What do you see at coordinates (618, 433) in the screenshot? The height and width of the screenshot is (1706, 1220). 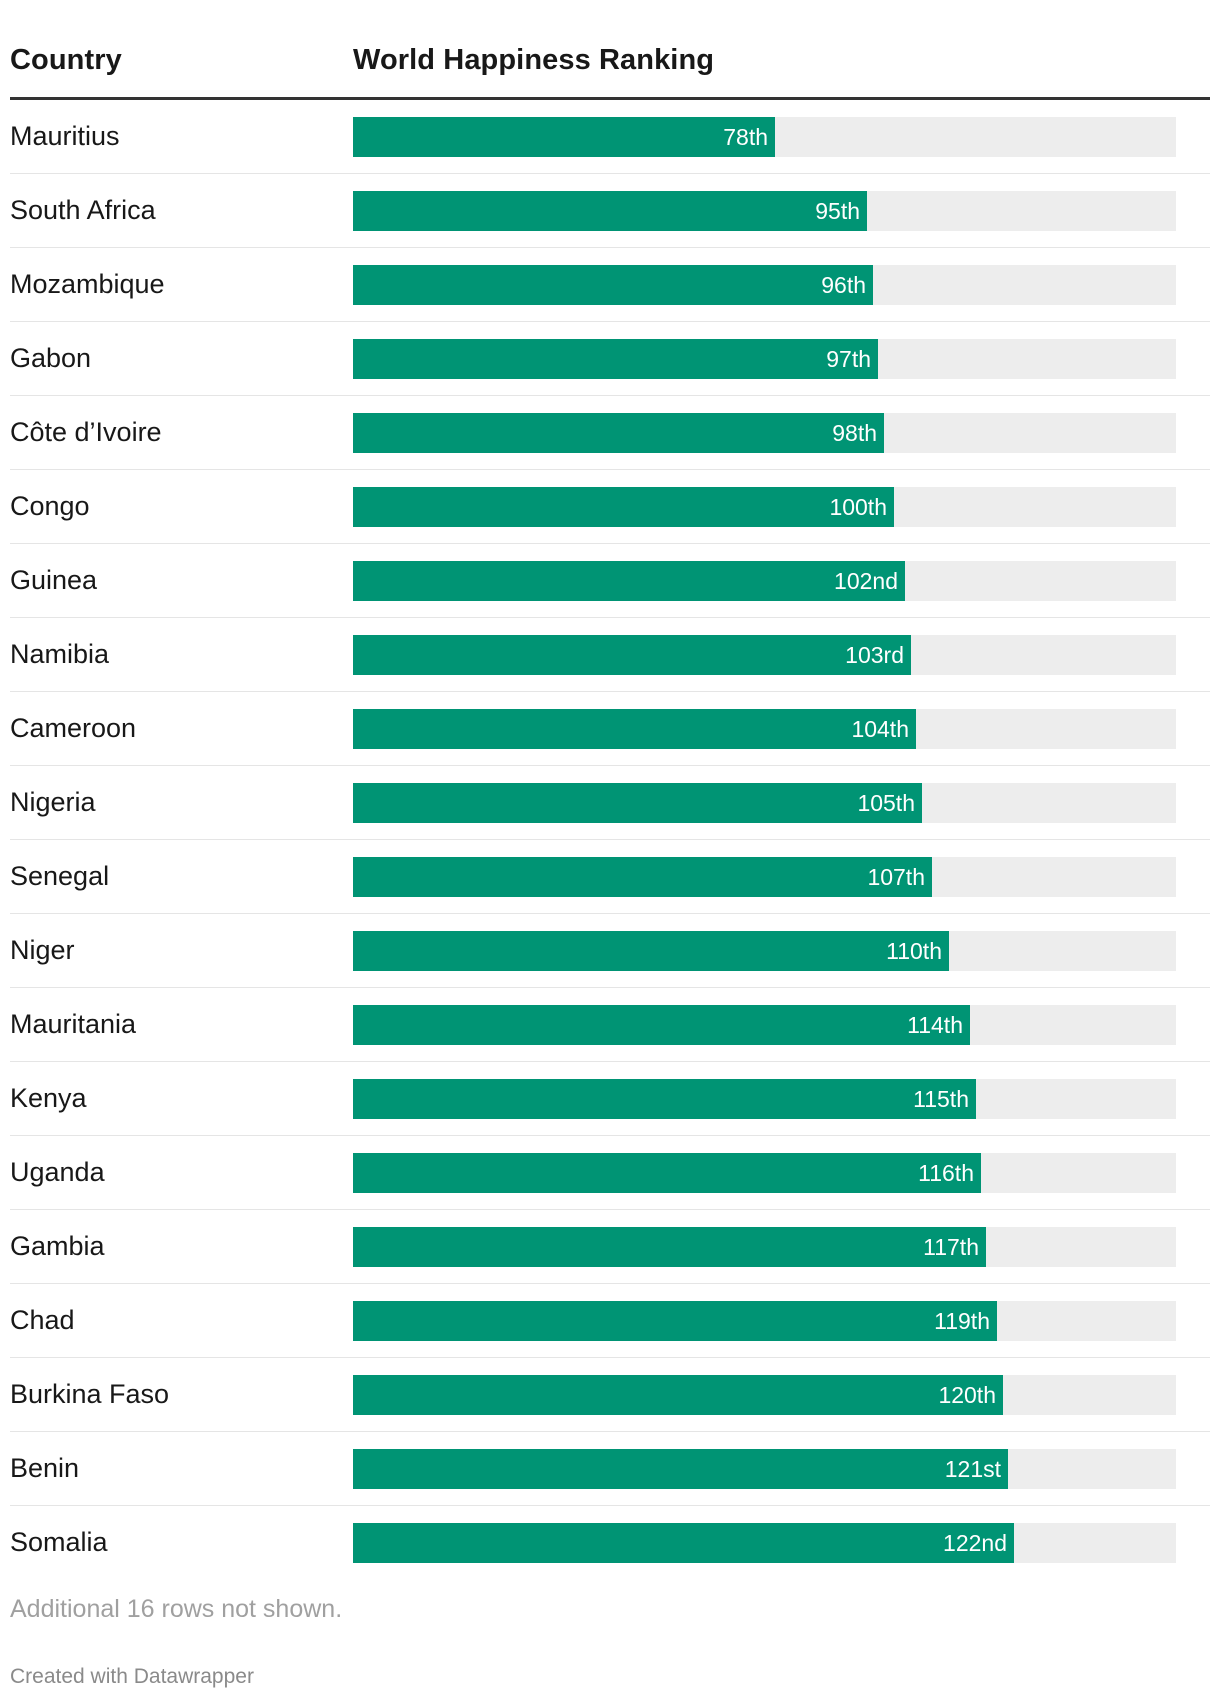 I see `ranking-bar: 98th` at bounding box center [618, 433].